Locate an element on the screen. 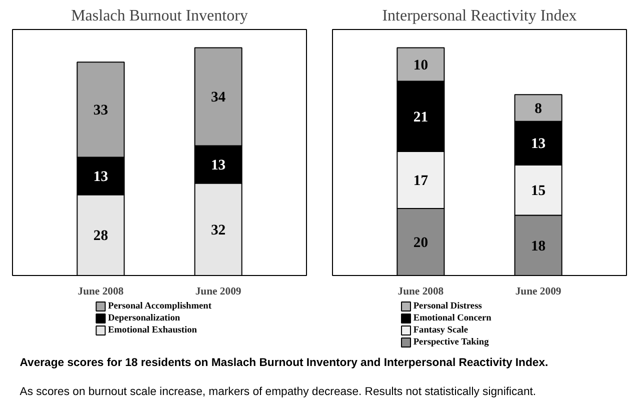 This screenshot has height=418, width=642. text: As scores on burnout scale increase, markers of empathy decrease. Results not statistically significant. is located at coordinates (278, 392).